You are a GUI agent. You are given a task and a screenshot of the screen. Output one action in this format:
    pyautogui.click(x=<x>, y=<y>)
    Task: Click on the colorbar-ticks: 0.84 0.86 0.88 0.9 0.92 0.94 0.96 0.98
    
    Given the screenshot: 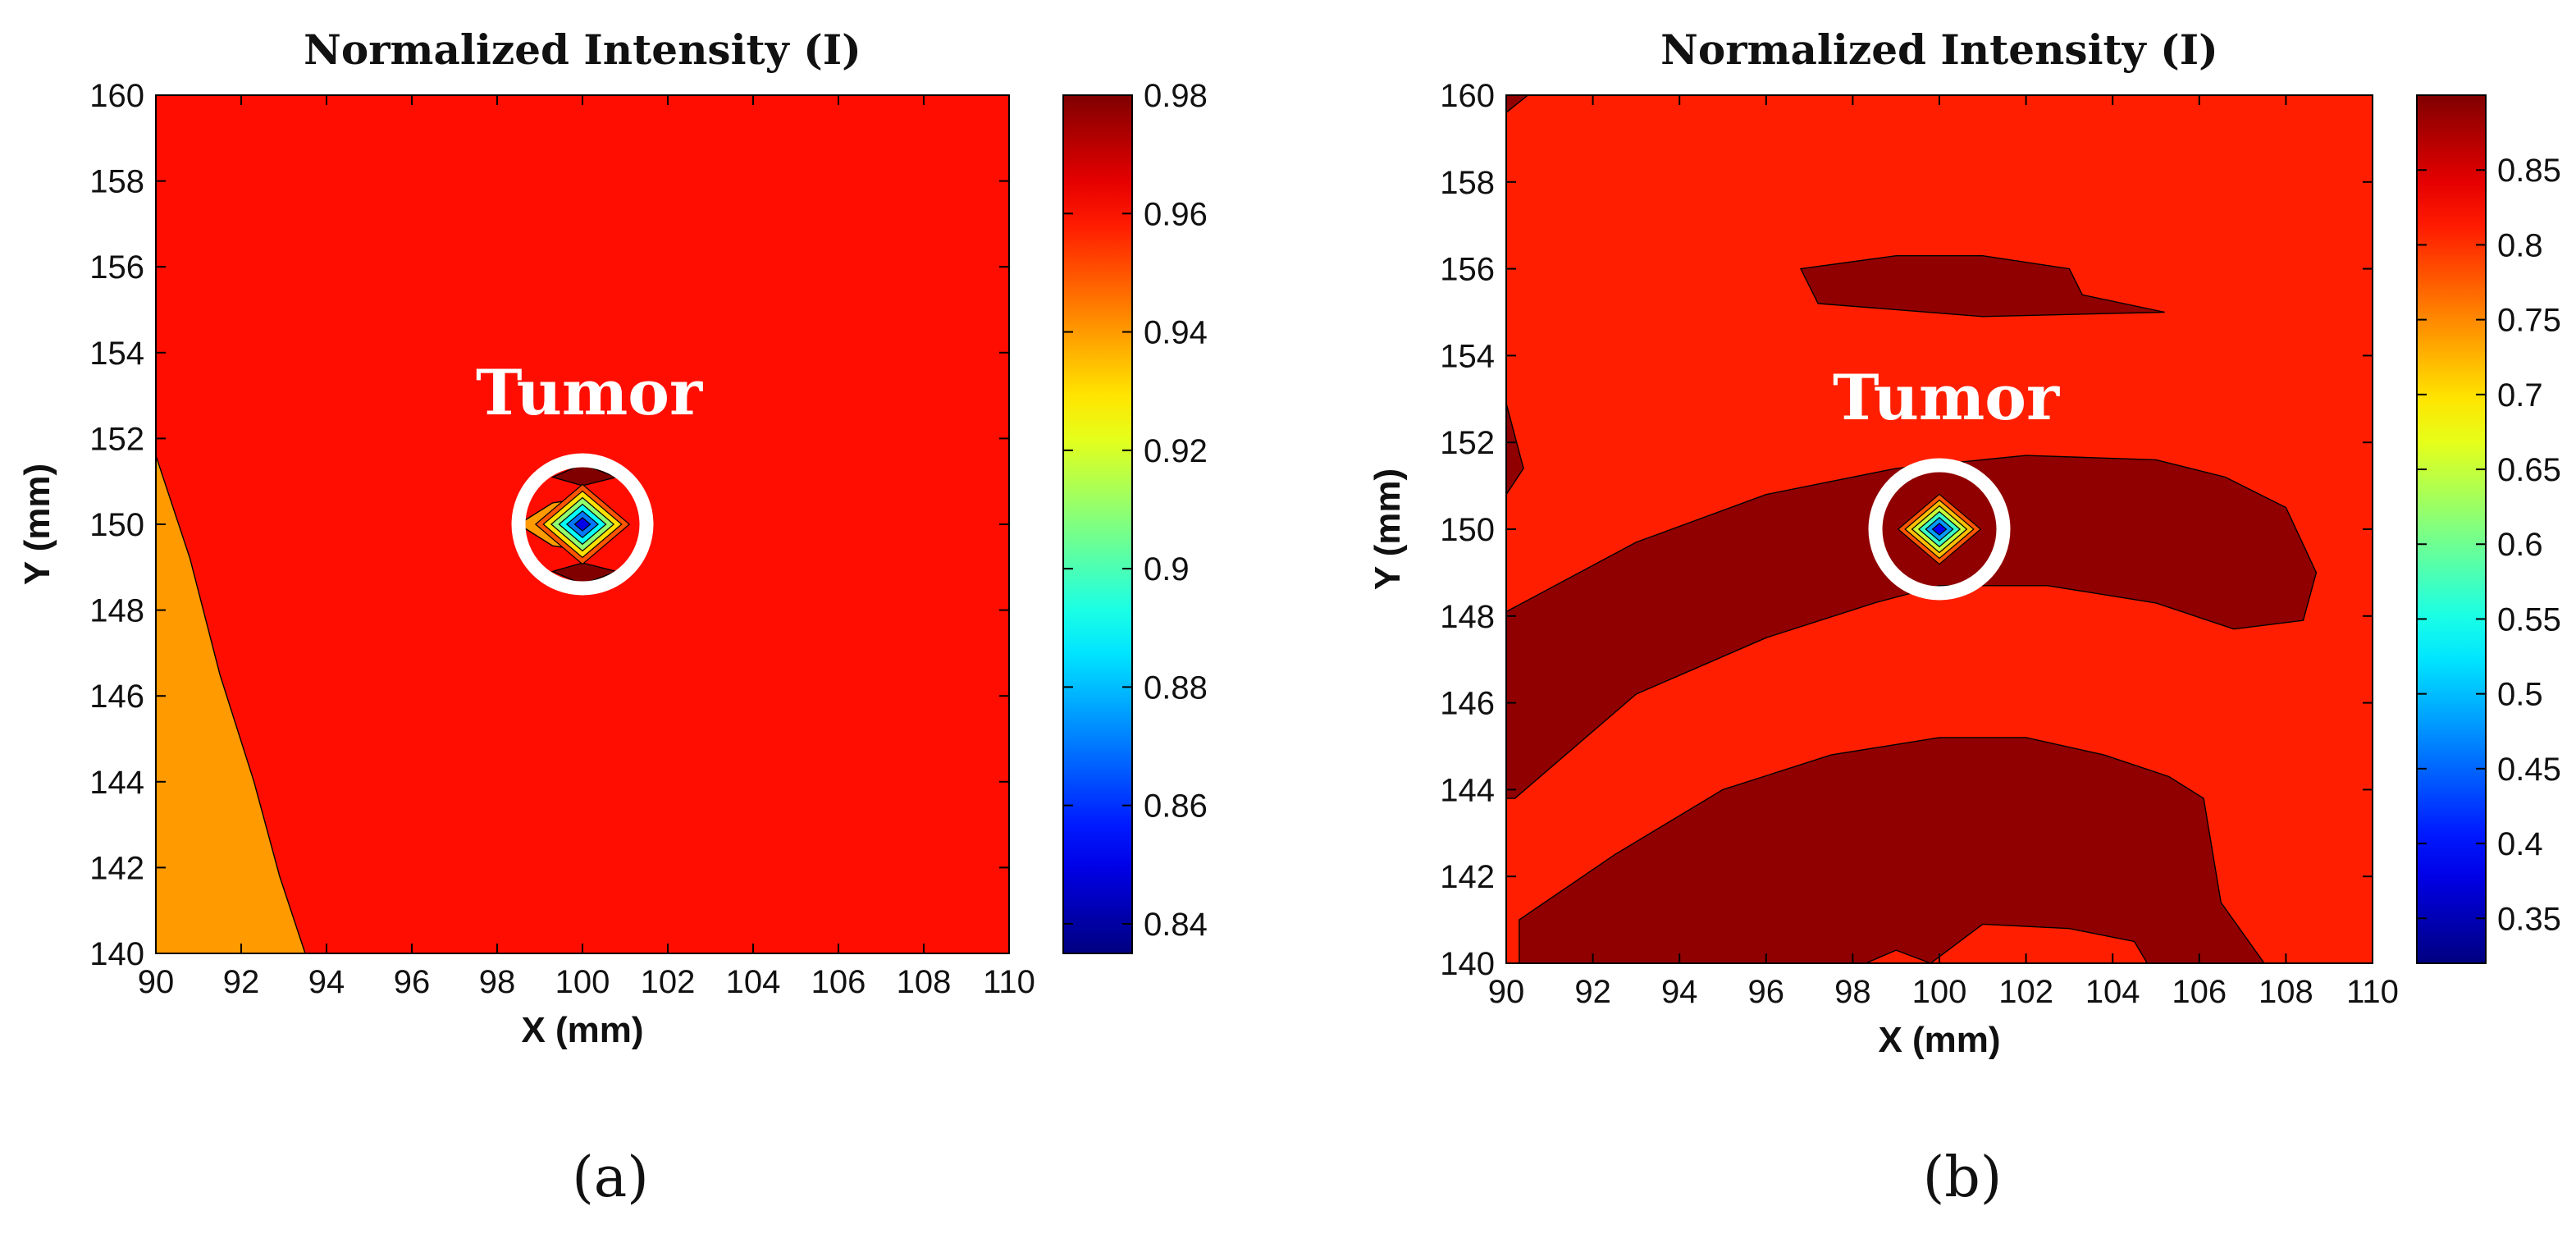 What is the action you would take?
    pyautogui.click(x=1135, y=510)
    